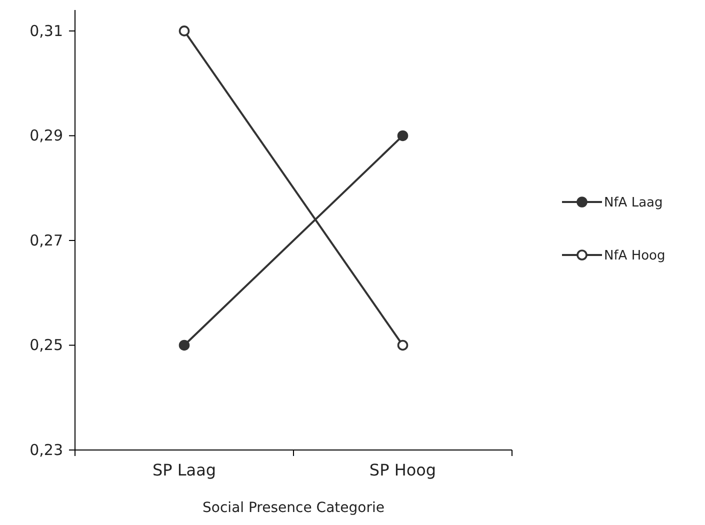 This screenshot has width=705, height=525. I want to click on y-tick-label: 0,31, so click(46, 31).